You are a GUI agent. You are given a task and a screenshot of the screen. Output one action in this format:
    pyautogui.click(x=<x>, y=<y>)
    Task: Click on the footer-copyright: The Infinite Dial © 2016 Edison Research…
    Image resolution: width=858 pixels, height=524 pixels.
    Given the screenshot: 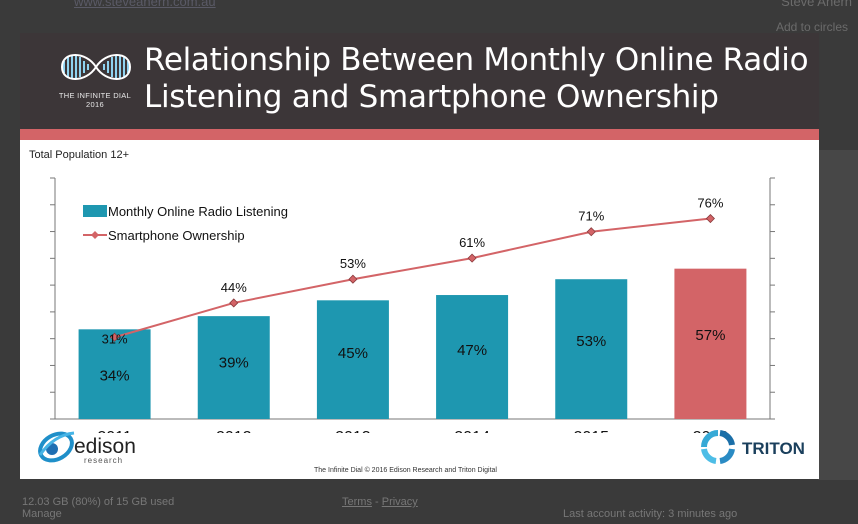 What is the action you would take?
    pyautogui.click(x=405, y=470)
    